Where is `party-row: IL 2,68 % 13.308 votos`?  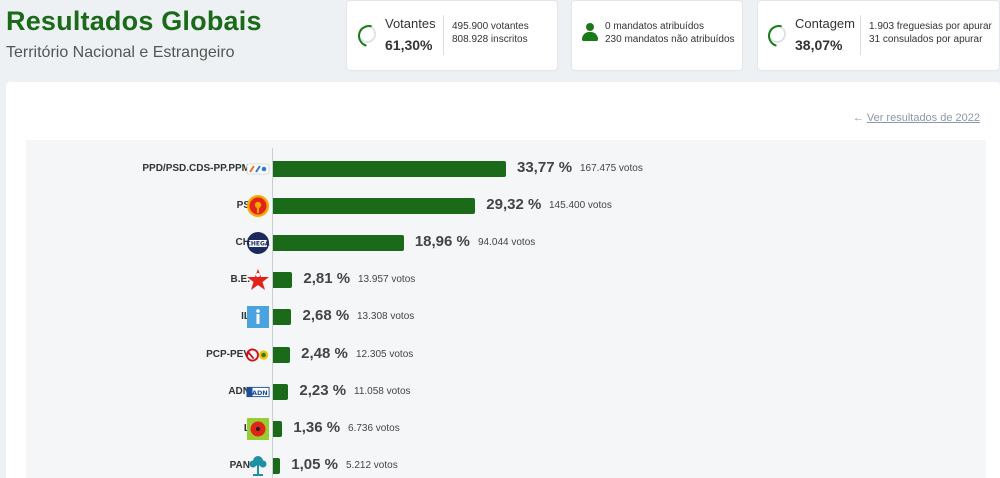
party-row: IL 2,68 % 13.308 votos is located at coordinates (506, 317).